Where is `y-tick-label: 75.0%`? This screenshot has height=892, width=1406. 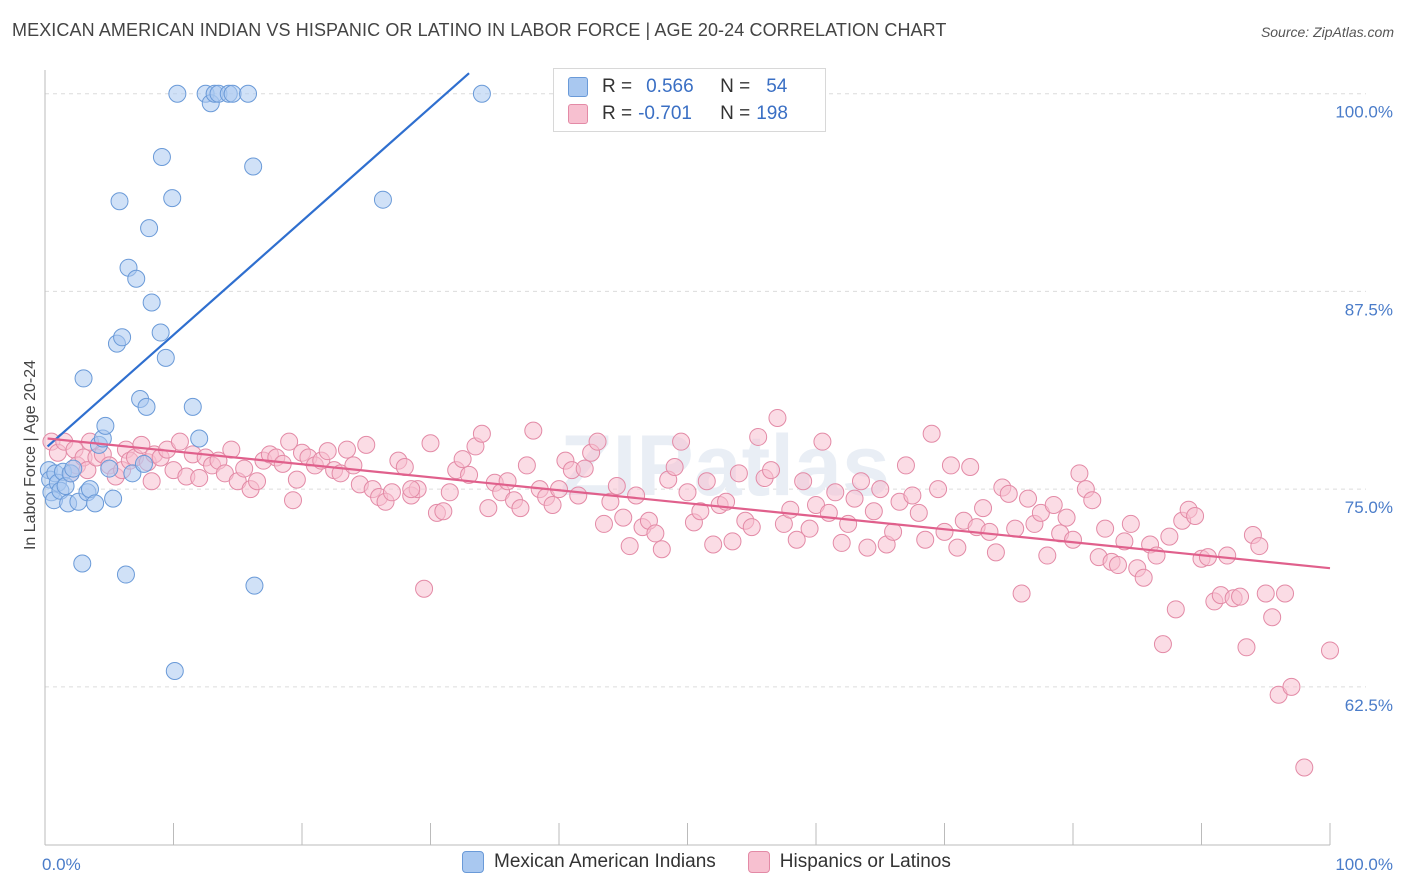
y-tick-label: 75.0% is located at coordinates (1369, 507).